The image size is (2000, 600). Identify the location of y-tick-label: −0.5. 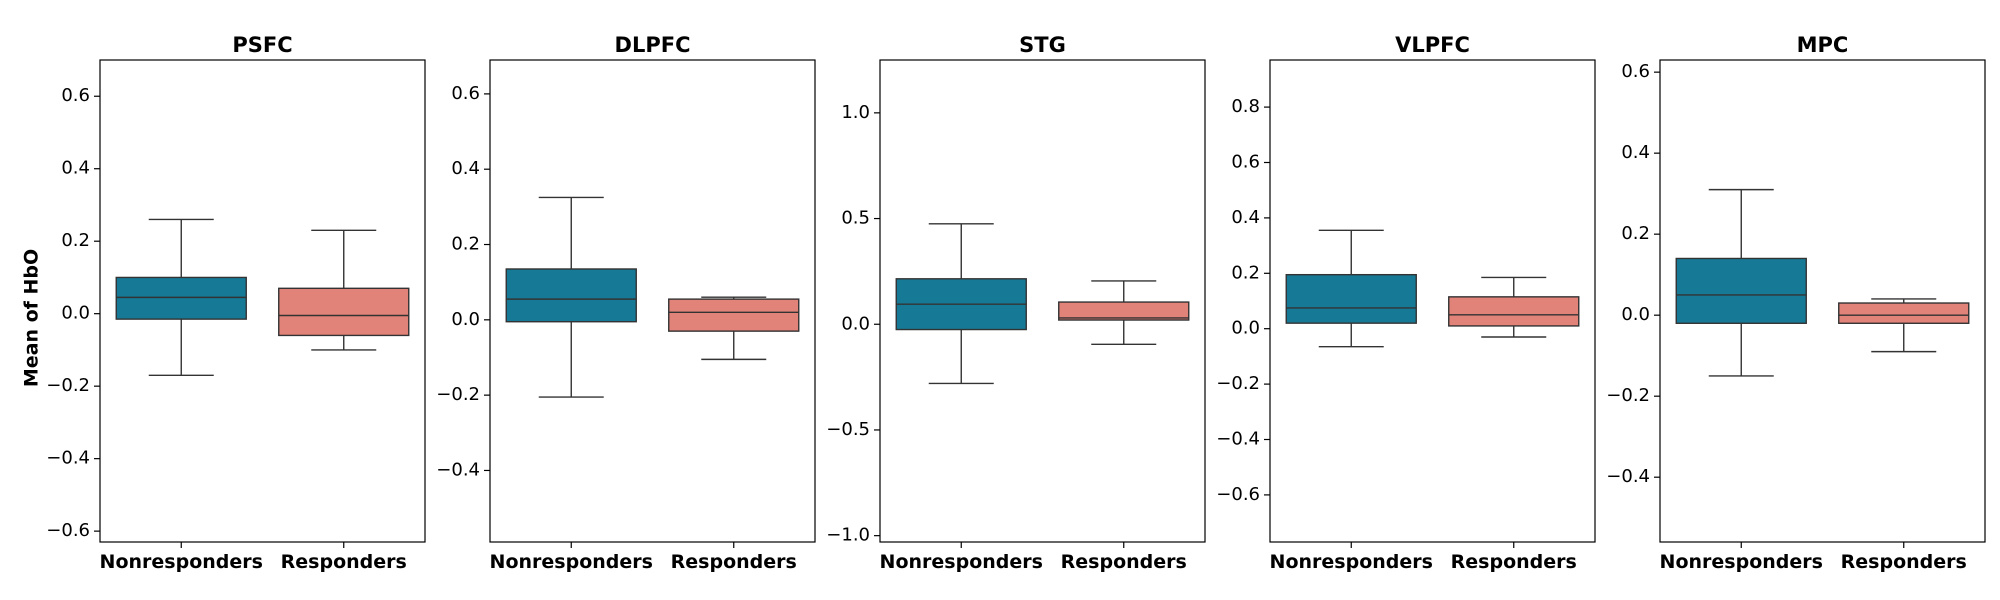
(848, 429).